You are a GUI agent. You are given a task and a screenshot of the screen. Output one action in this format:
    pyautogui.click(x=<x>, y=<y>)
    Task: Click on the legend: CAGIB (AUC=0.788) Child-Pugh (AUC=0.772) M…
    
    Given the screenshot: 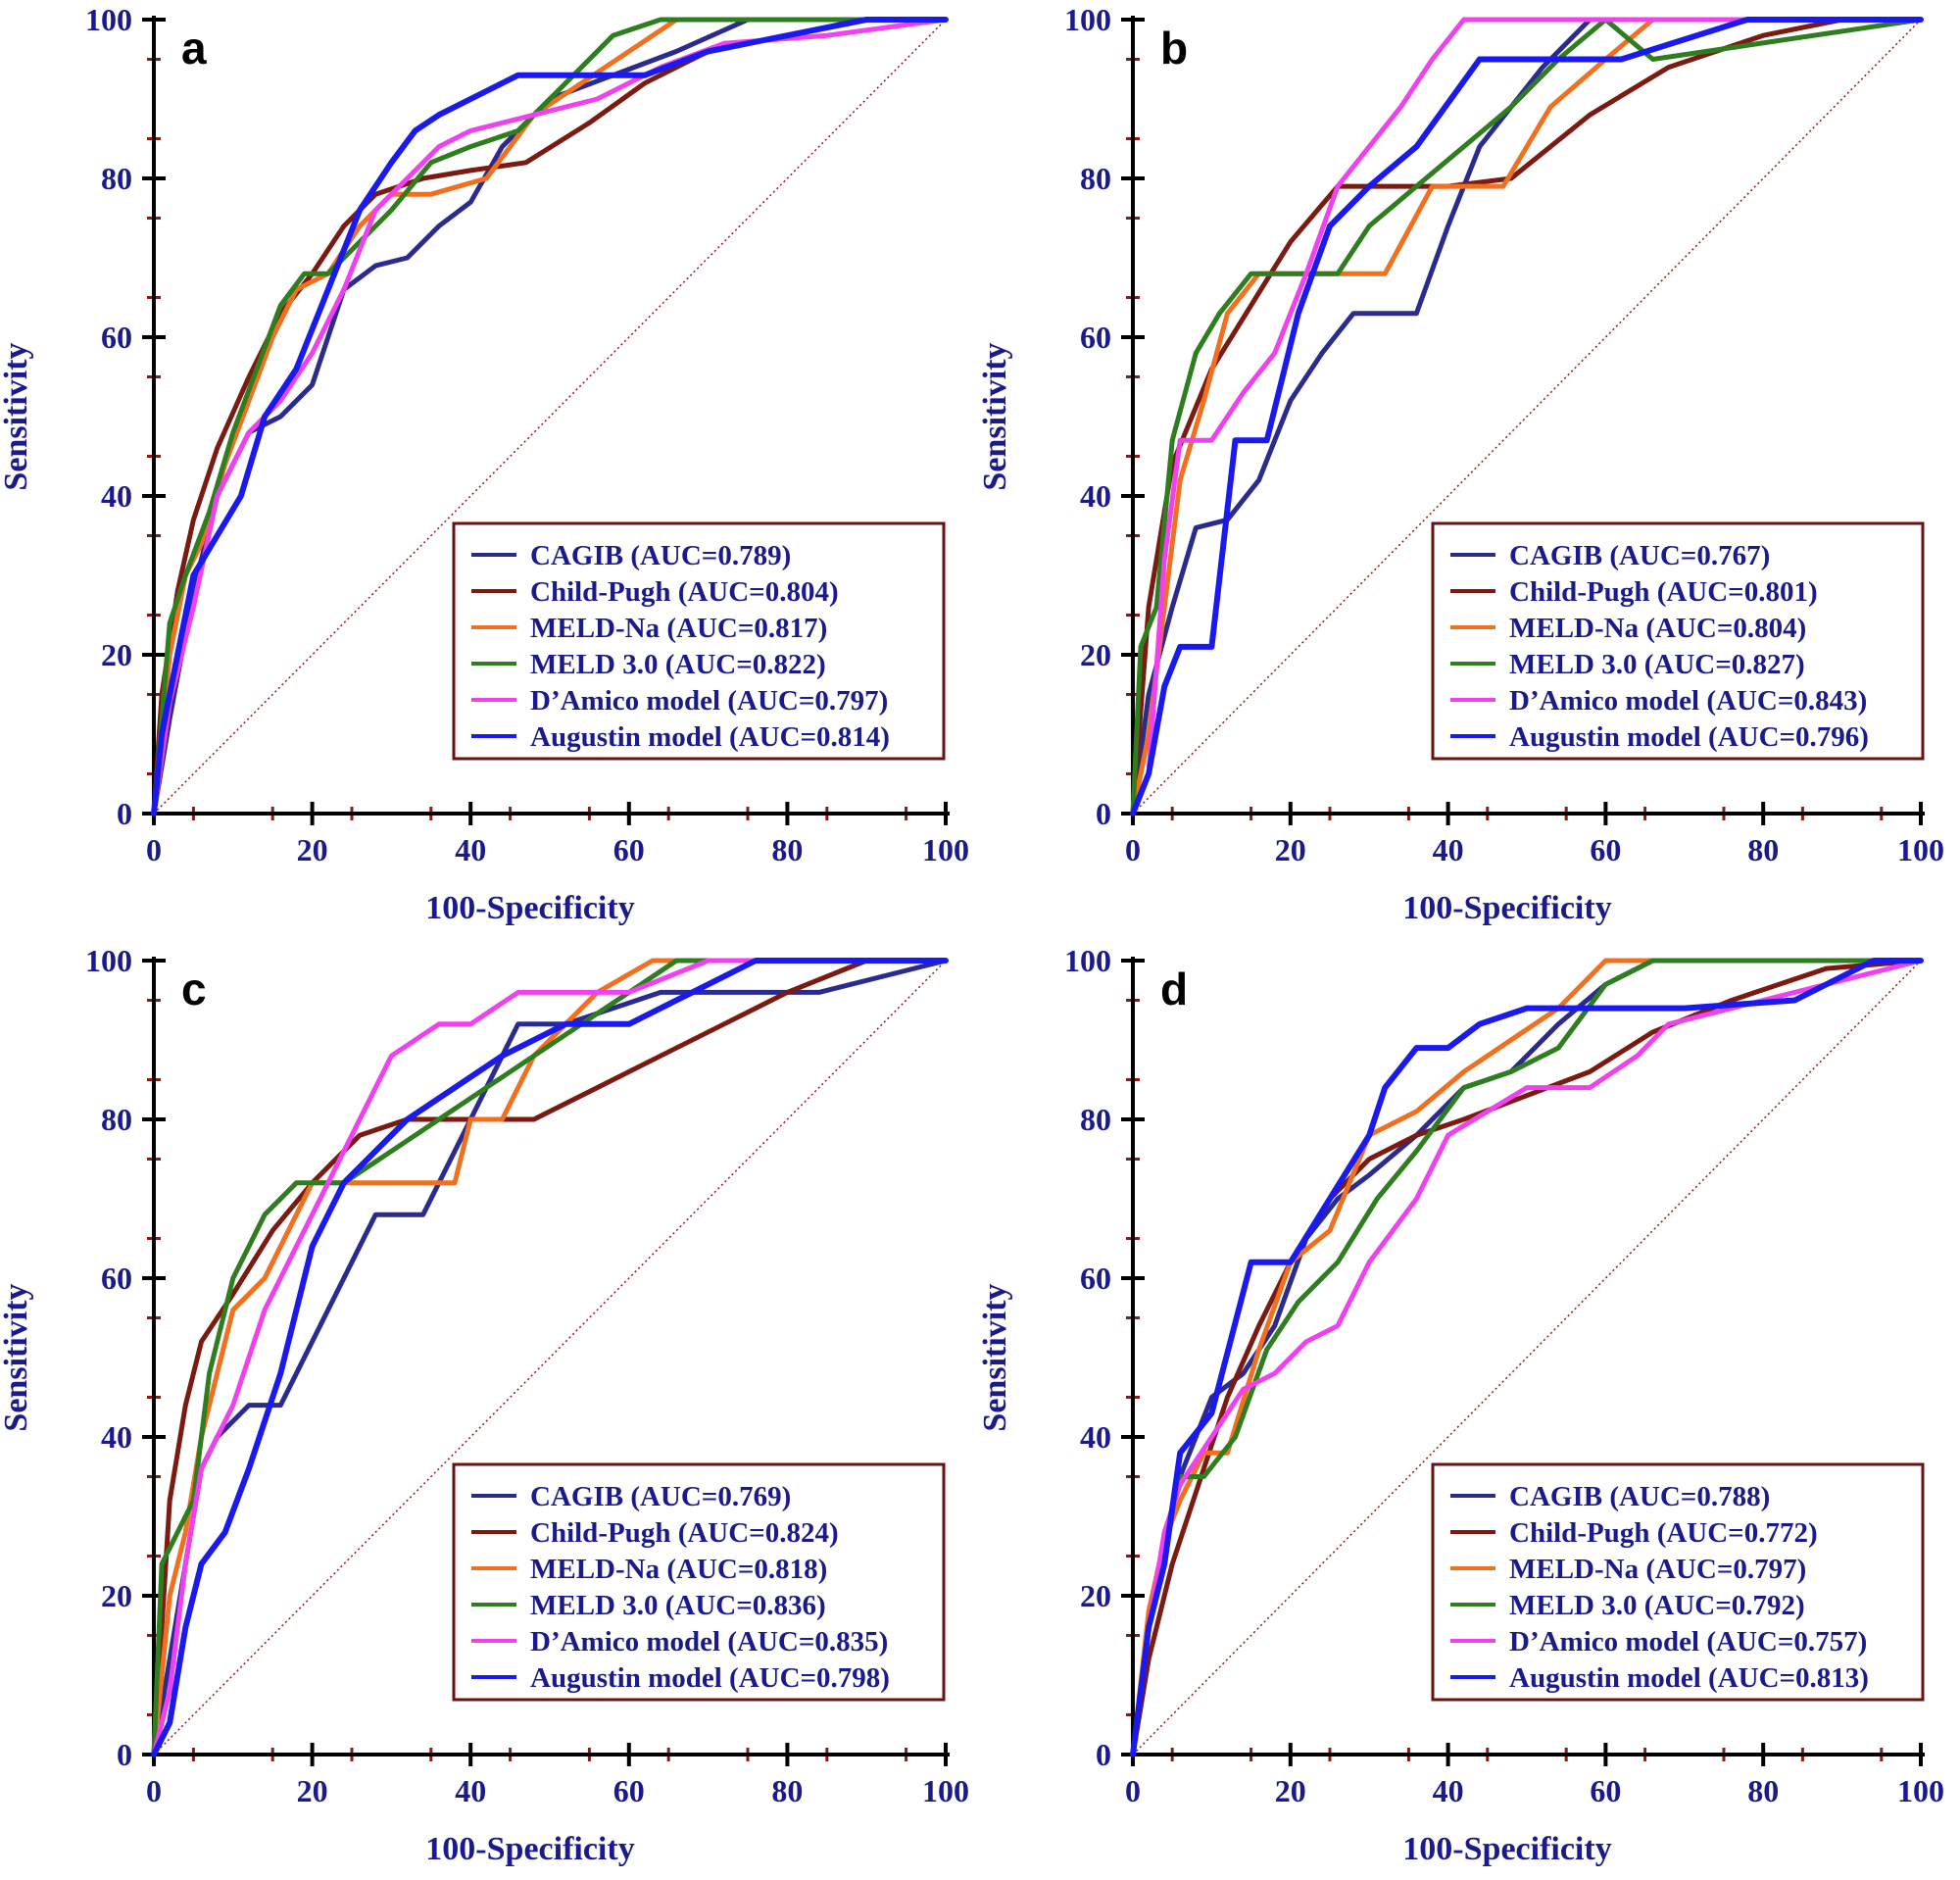 What is the action you would take?
    pyautogui.click(x=1678, y=1582)
    